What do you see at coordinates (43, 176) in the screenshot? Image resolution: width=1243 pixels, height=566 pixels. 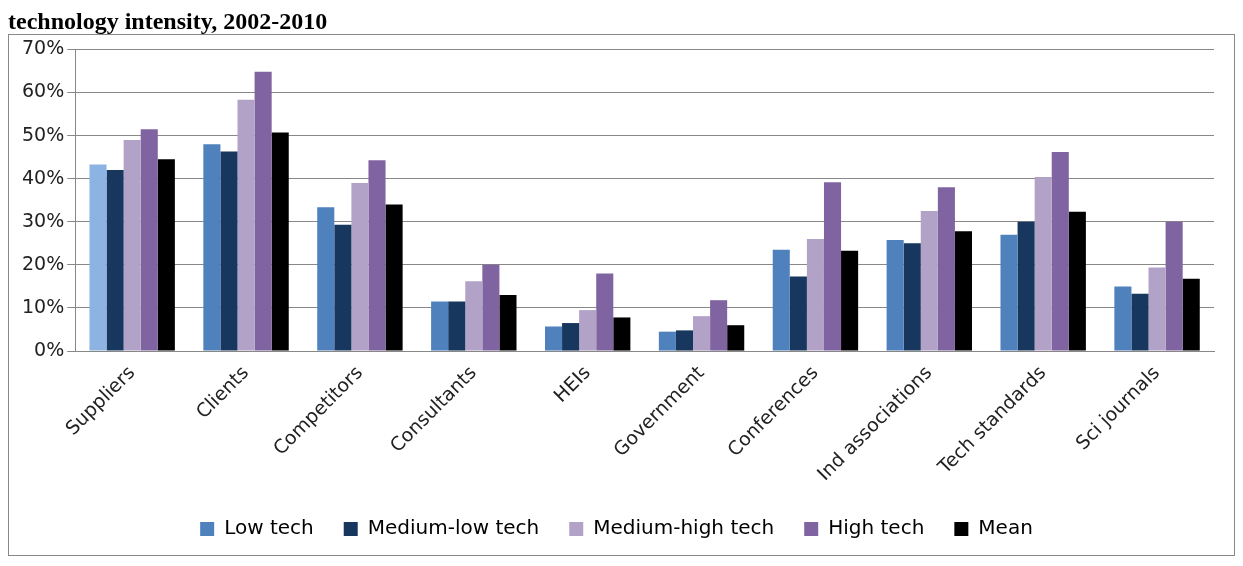 I see `y-tick-label: 40%` at bounding box center [43, 176].